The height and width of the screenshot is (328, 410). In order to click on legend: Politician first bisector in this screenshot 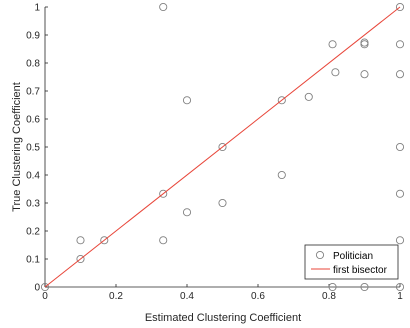, I will do `click(351, 262)`.